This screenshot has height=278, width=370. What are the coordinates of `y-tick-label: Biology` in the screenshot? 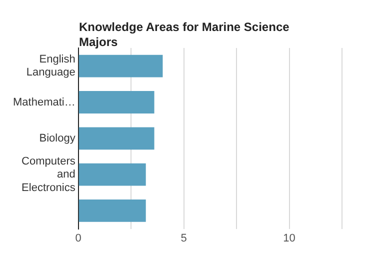 It's located at (57, 138).